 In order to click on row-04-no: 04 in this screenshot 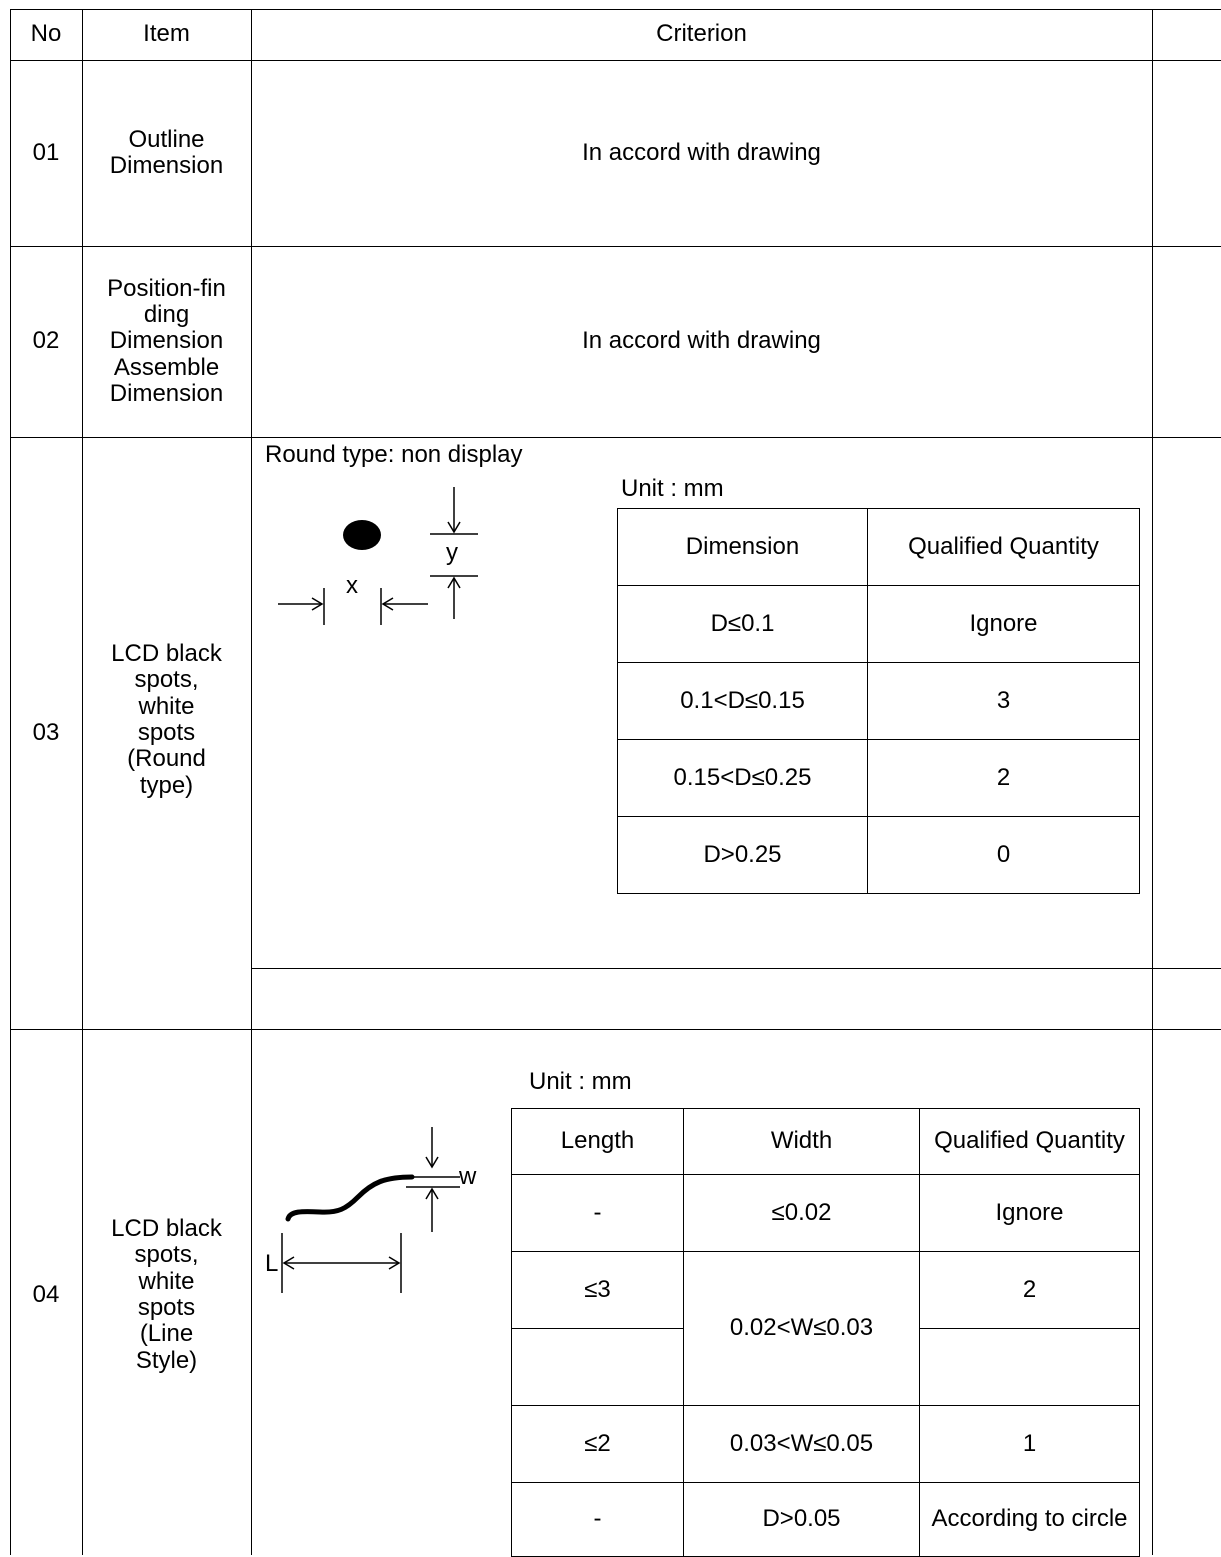, I will do `click(46, 1294)`.